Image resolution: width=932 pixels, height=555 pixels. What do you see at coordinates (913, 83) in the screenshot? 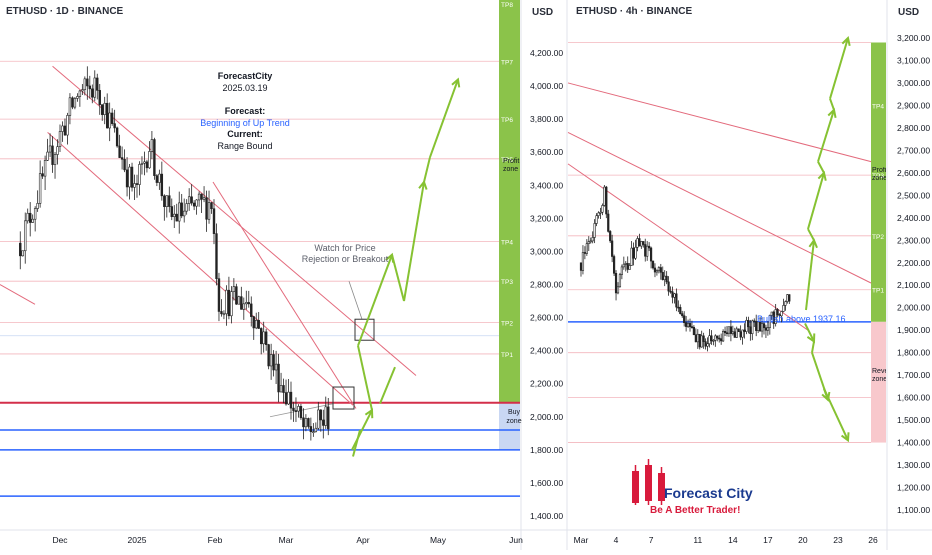
I see `right-y-tick-label: 3,000.00` at bounding box center [913, 83].